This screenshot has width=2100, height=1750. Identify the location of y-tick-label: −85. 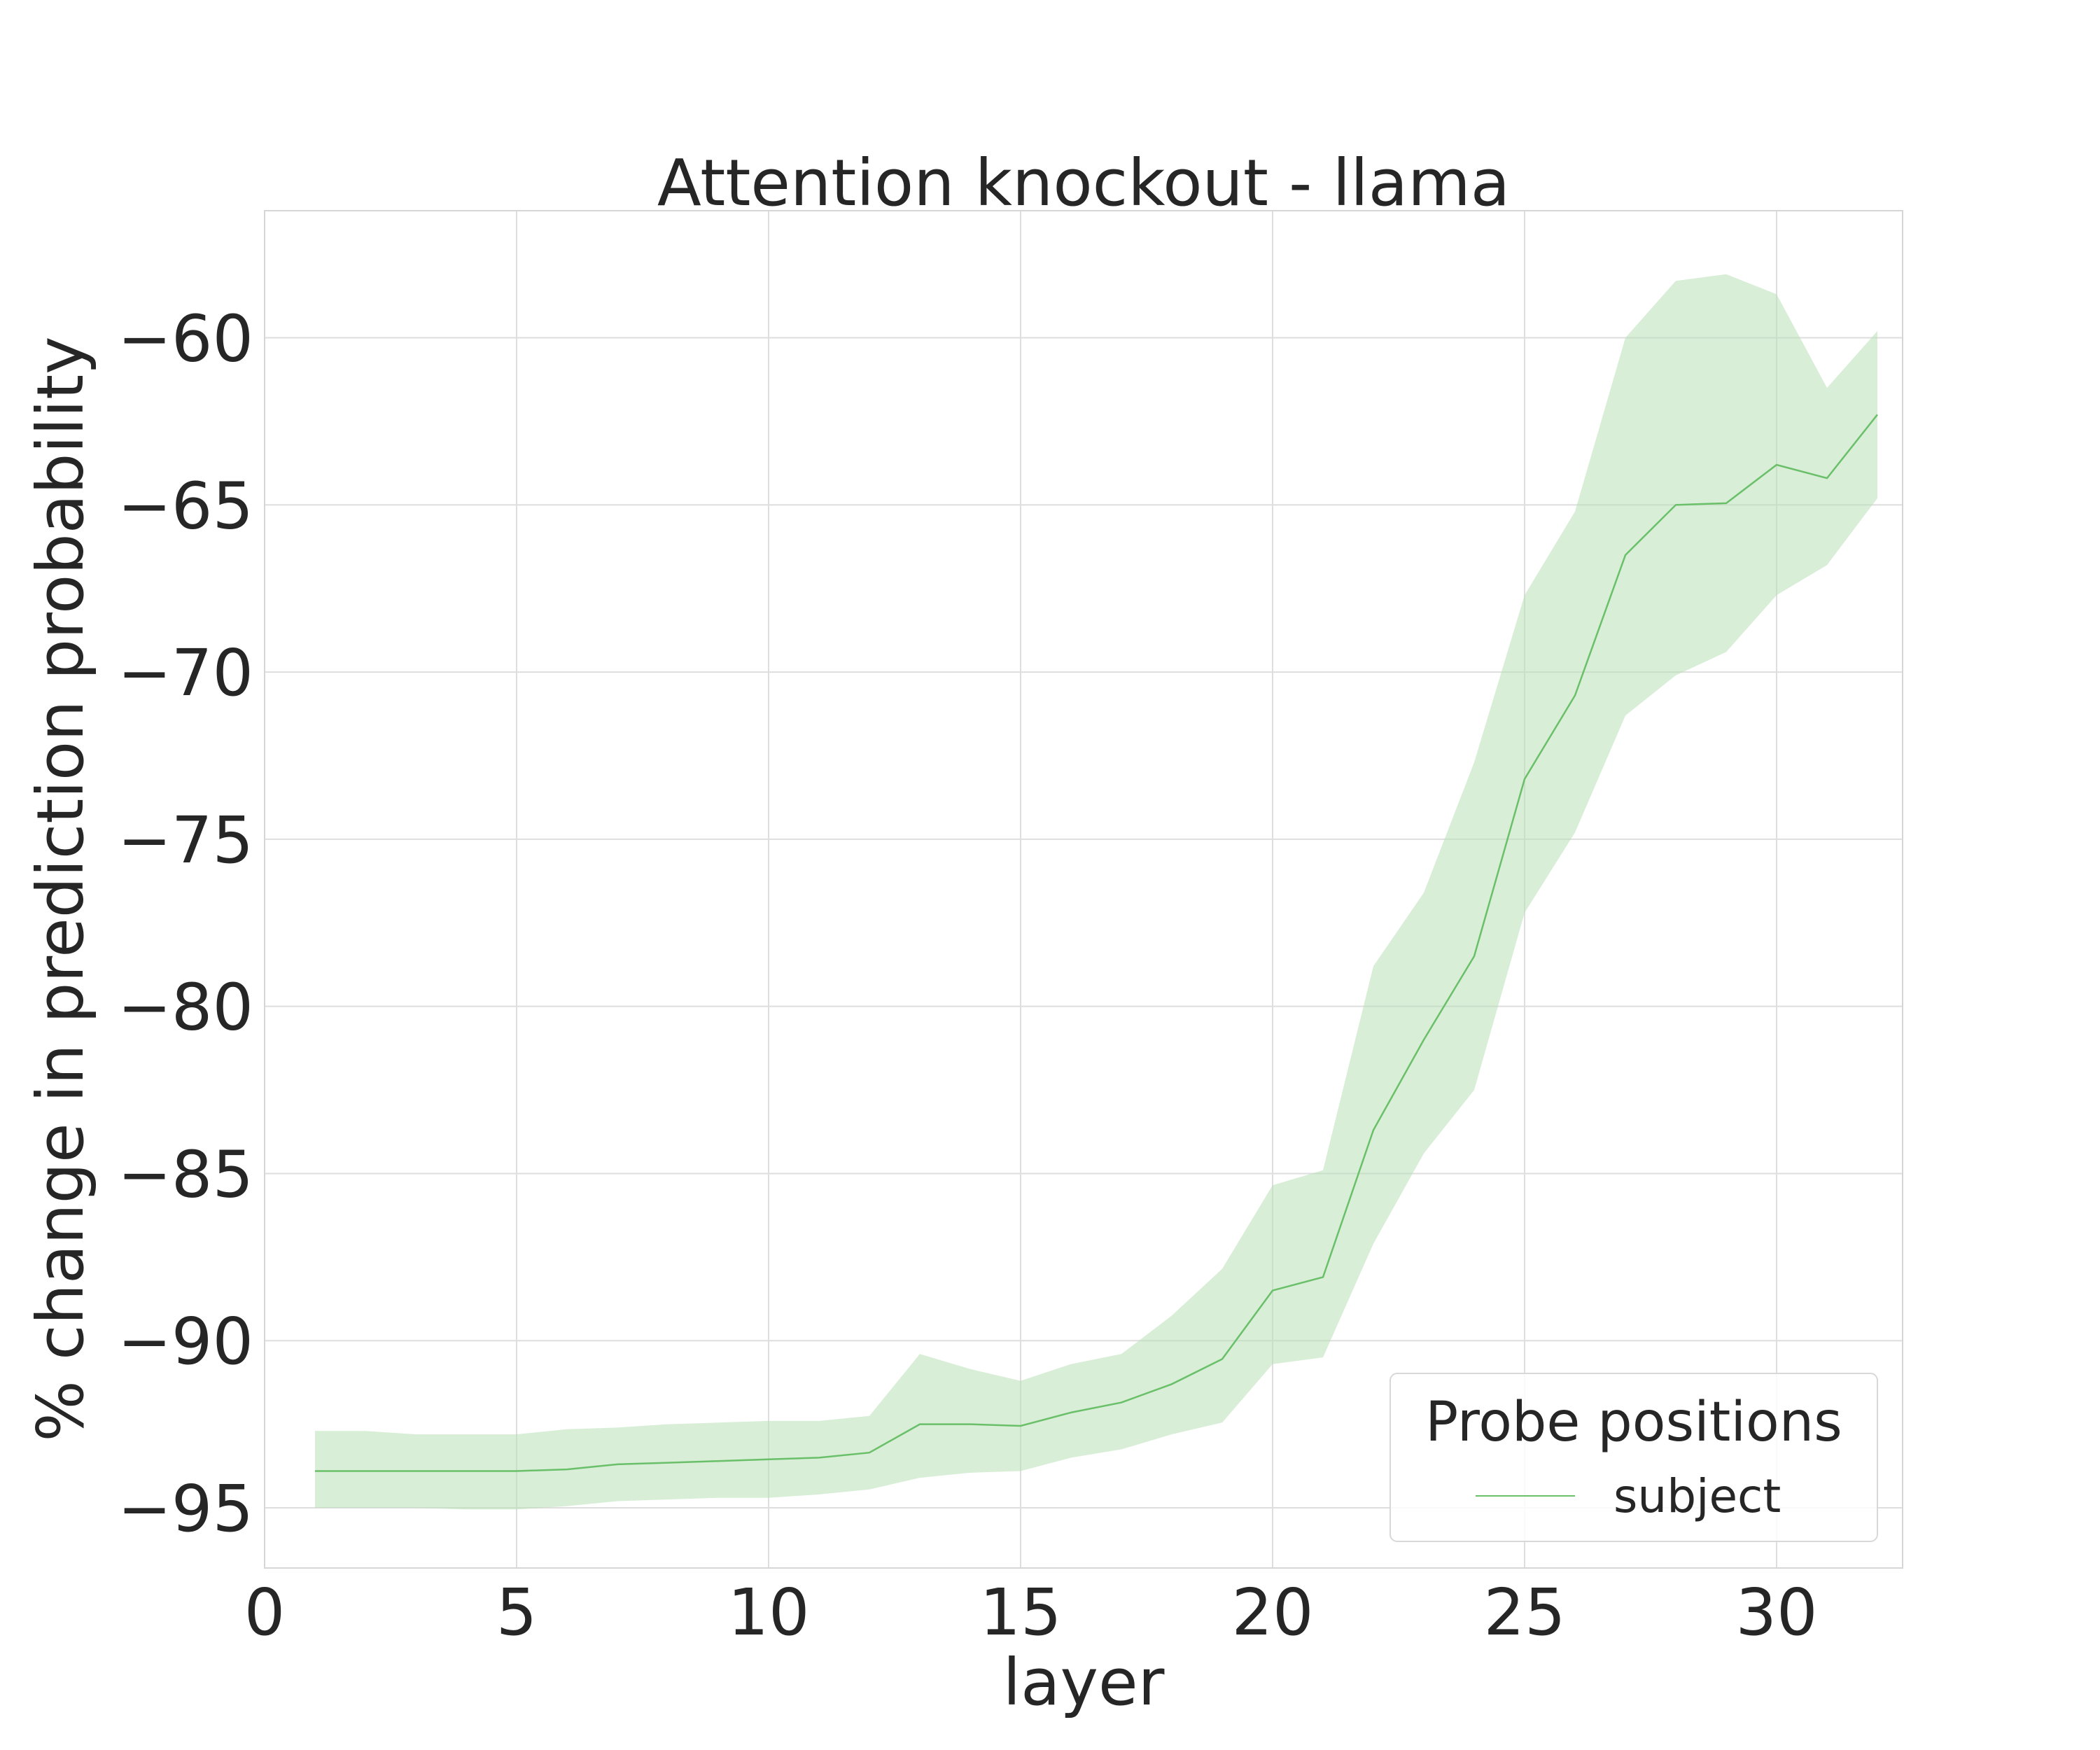
(185, 1174).